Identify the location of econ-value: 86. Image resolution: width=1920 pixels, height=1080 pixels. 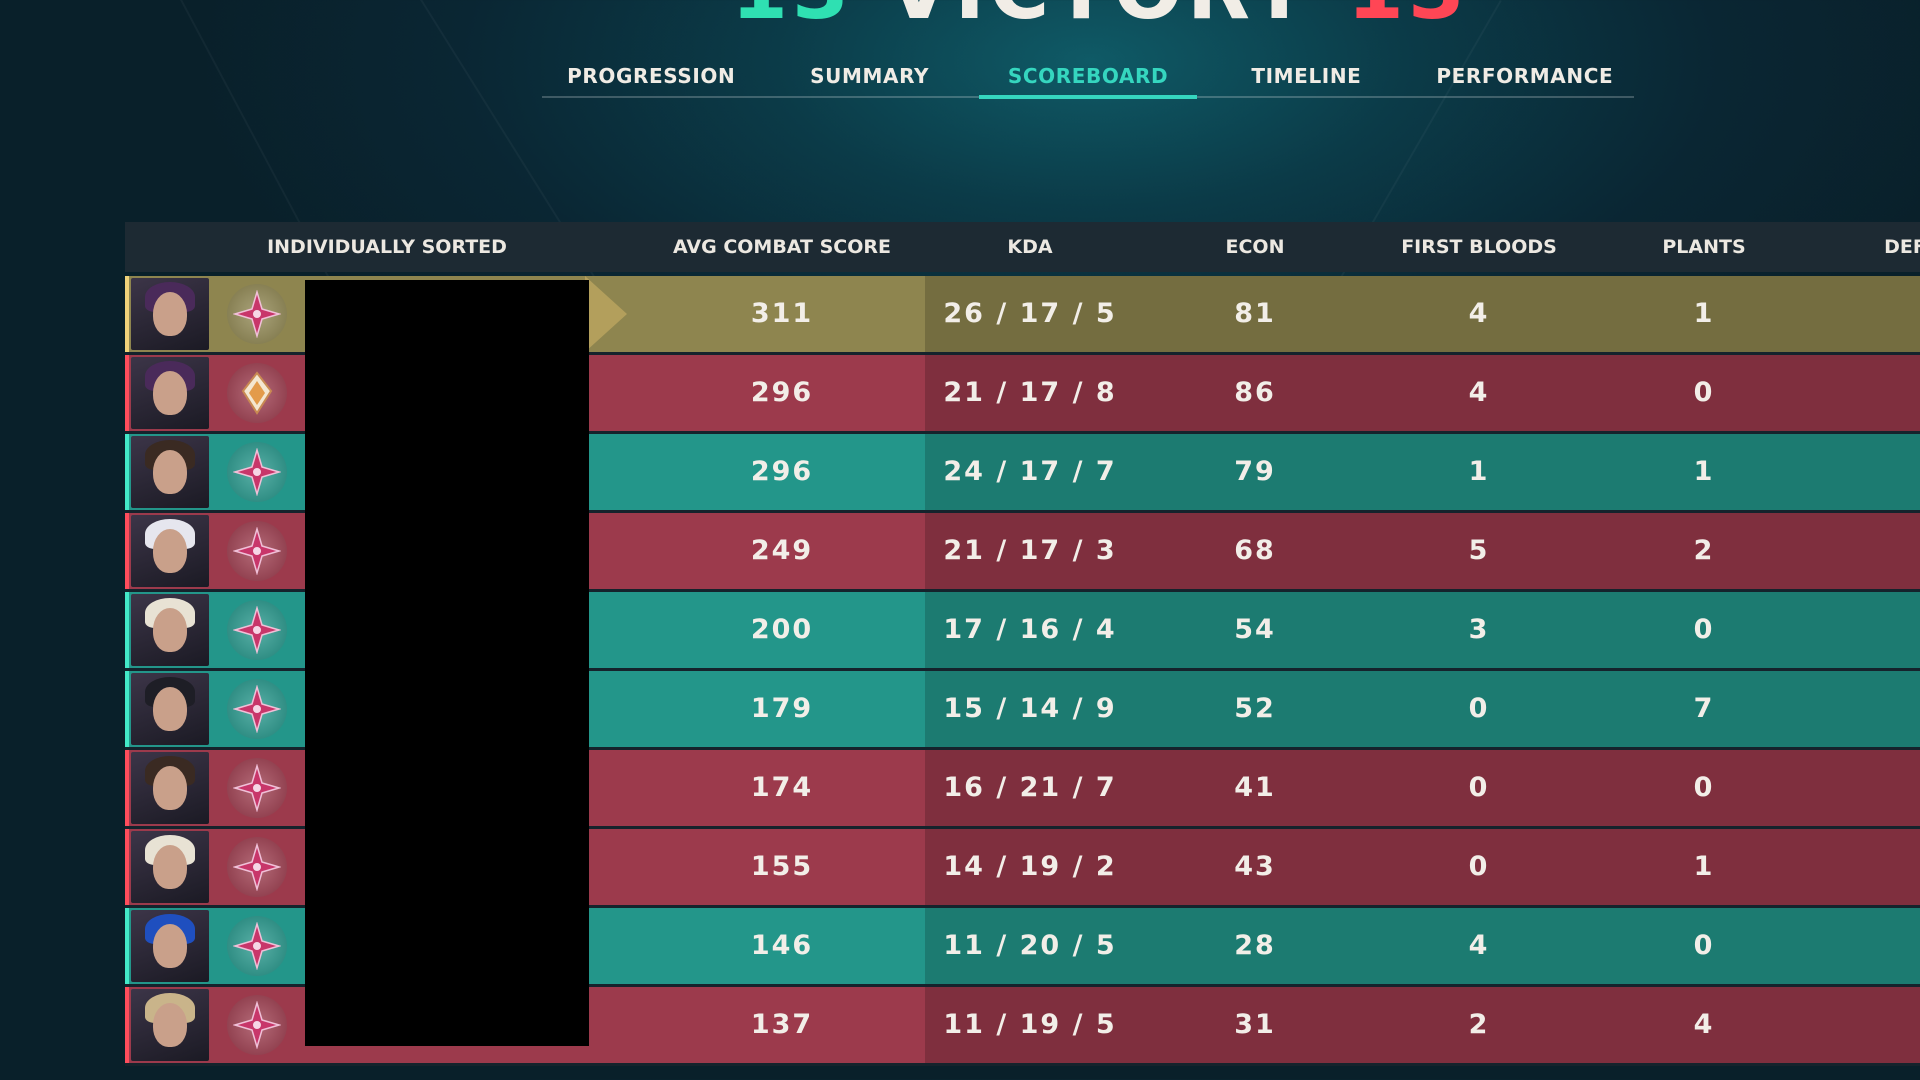
(1255, 392).